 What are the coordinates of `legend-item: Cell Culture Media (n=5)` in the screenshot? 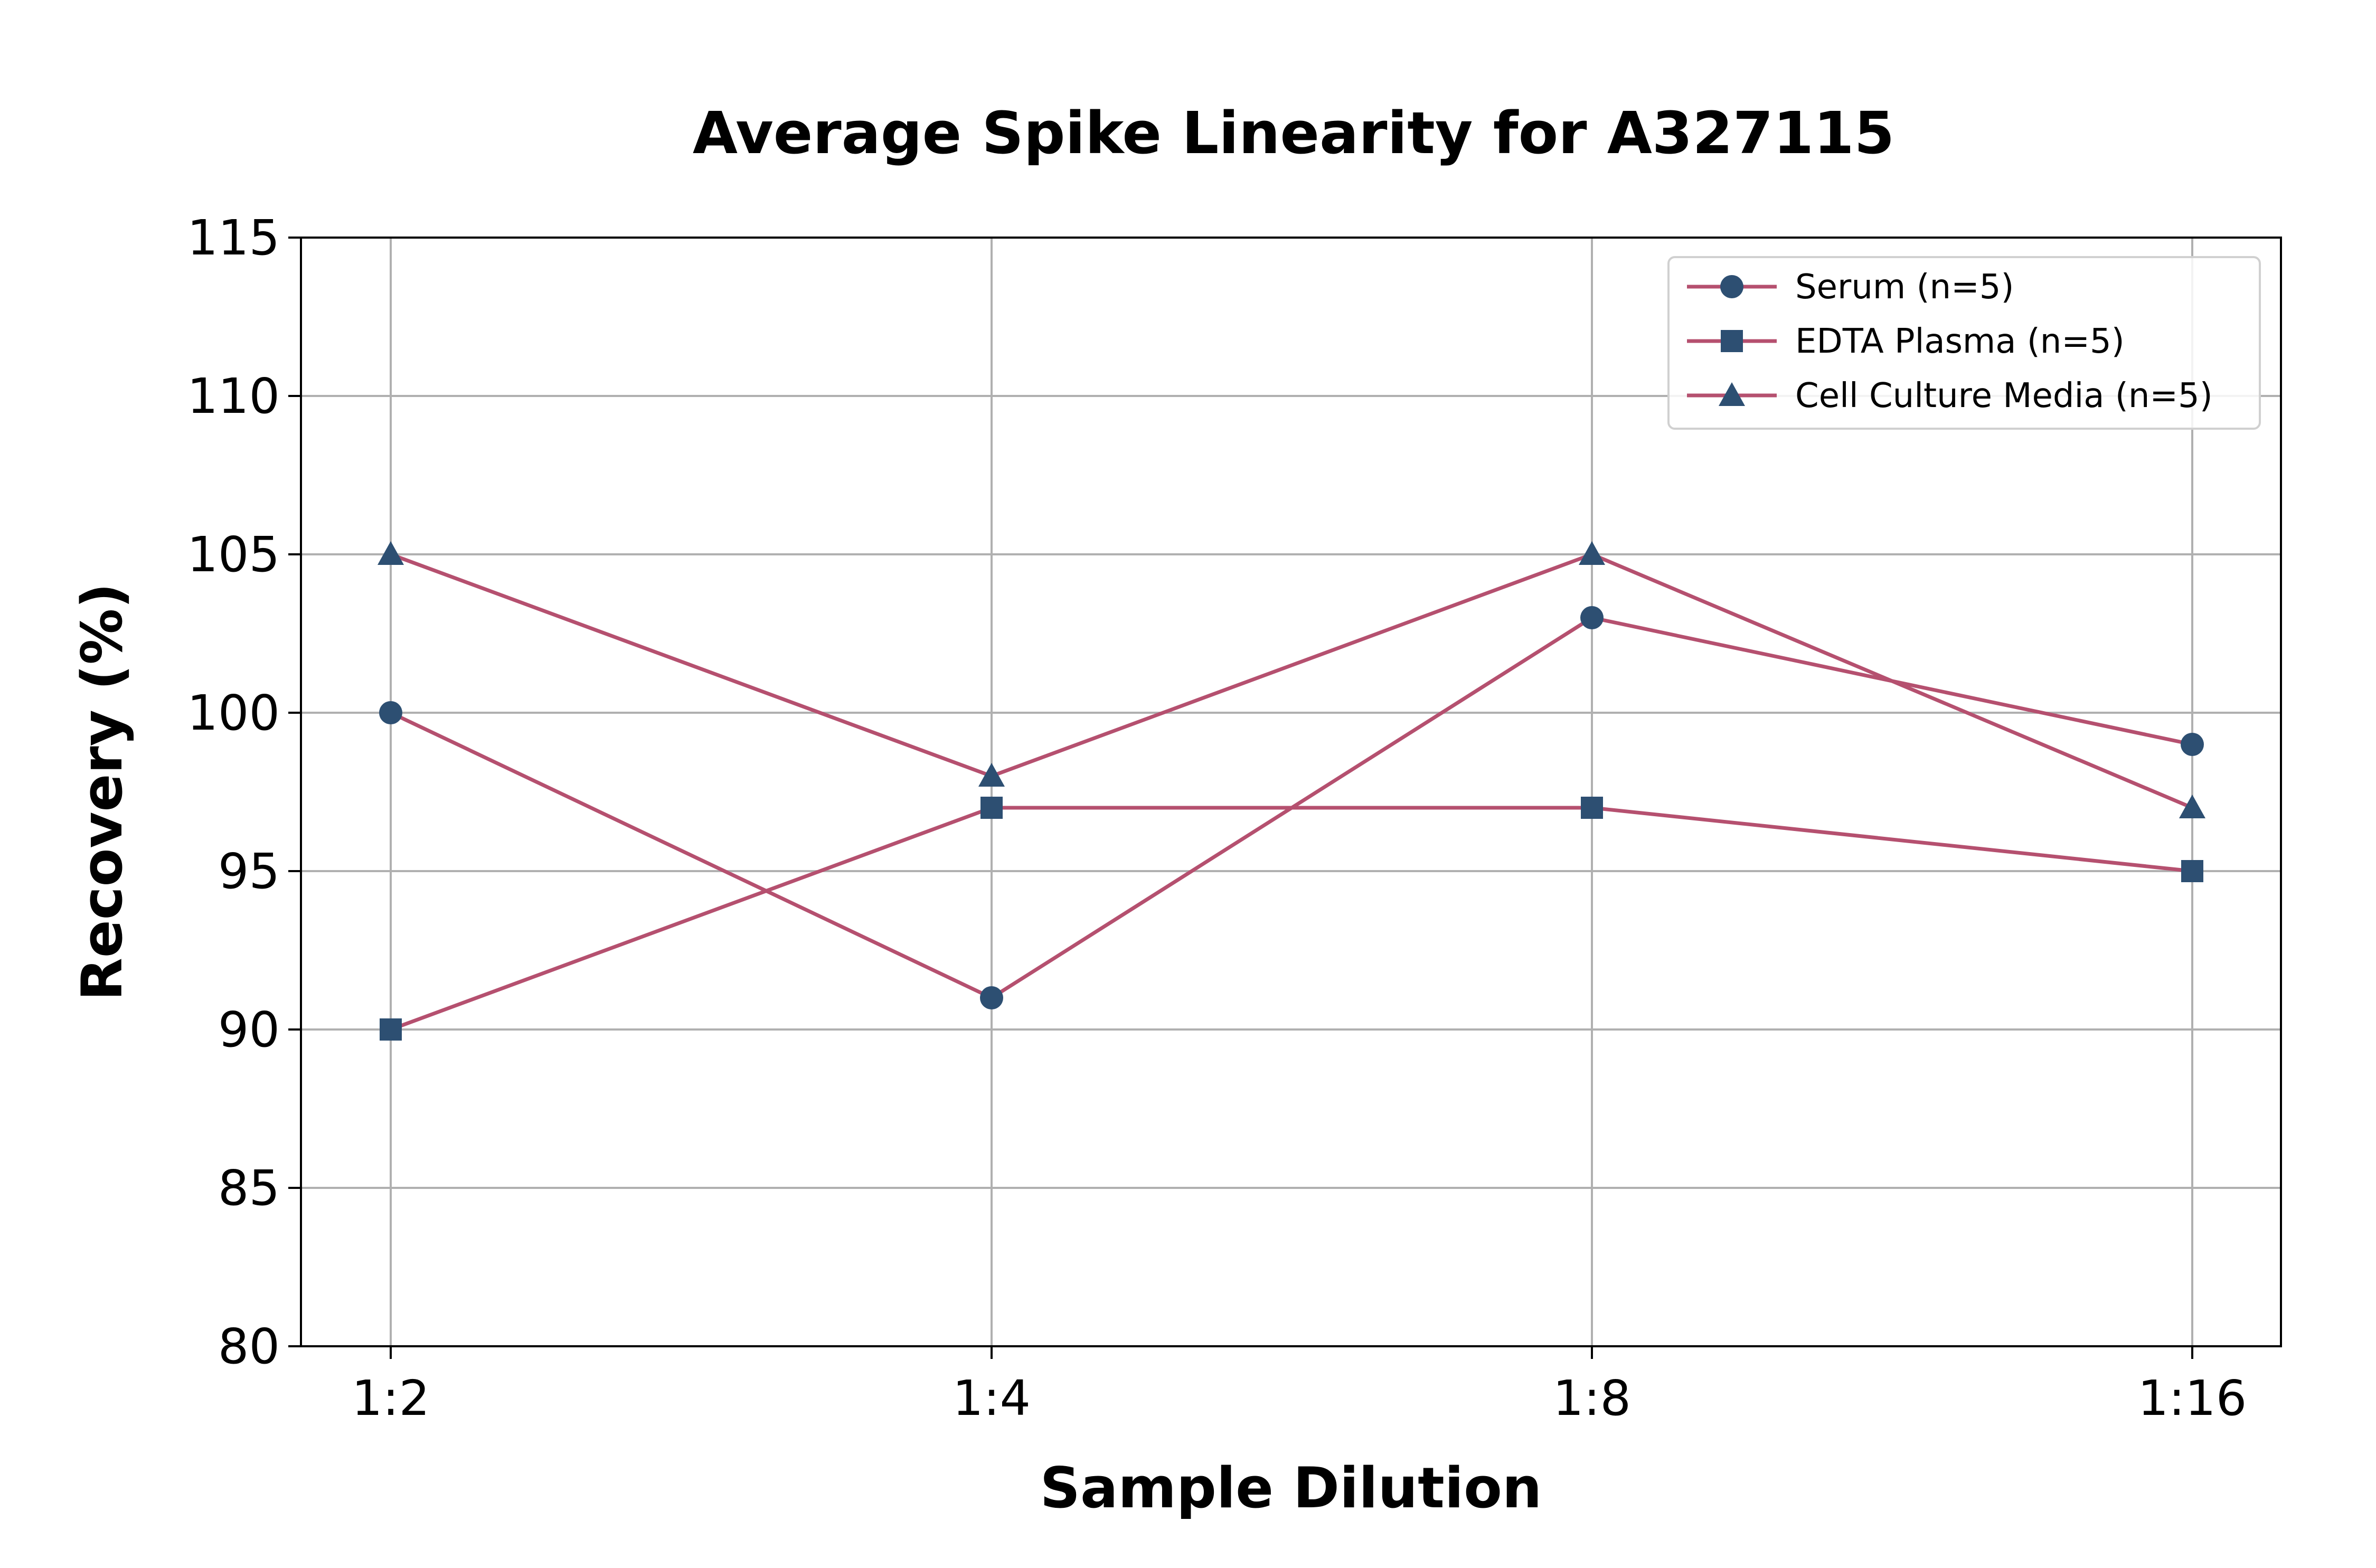 It's located at (1950, 395).